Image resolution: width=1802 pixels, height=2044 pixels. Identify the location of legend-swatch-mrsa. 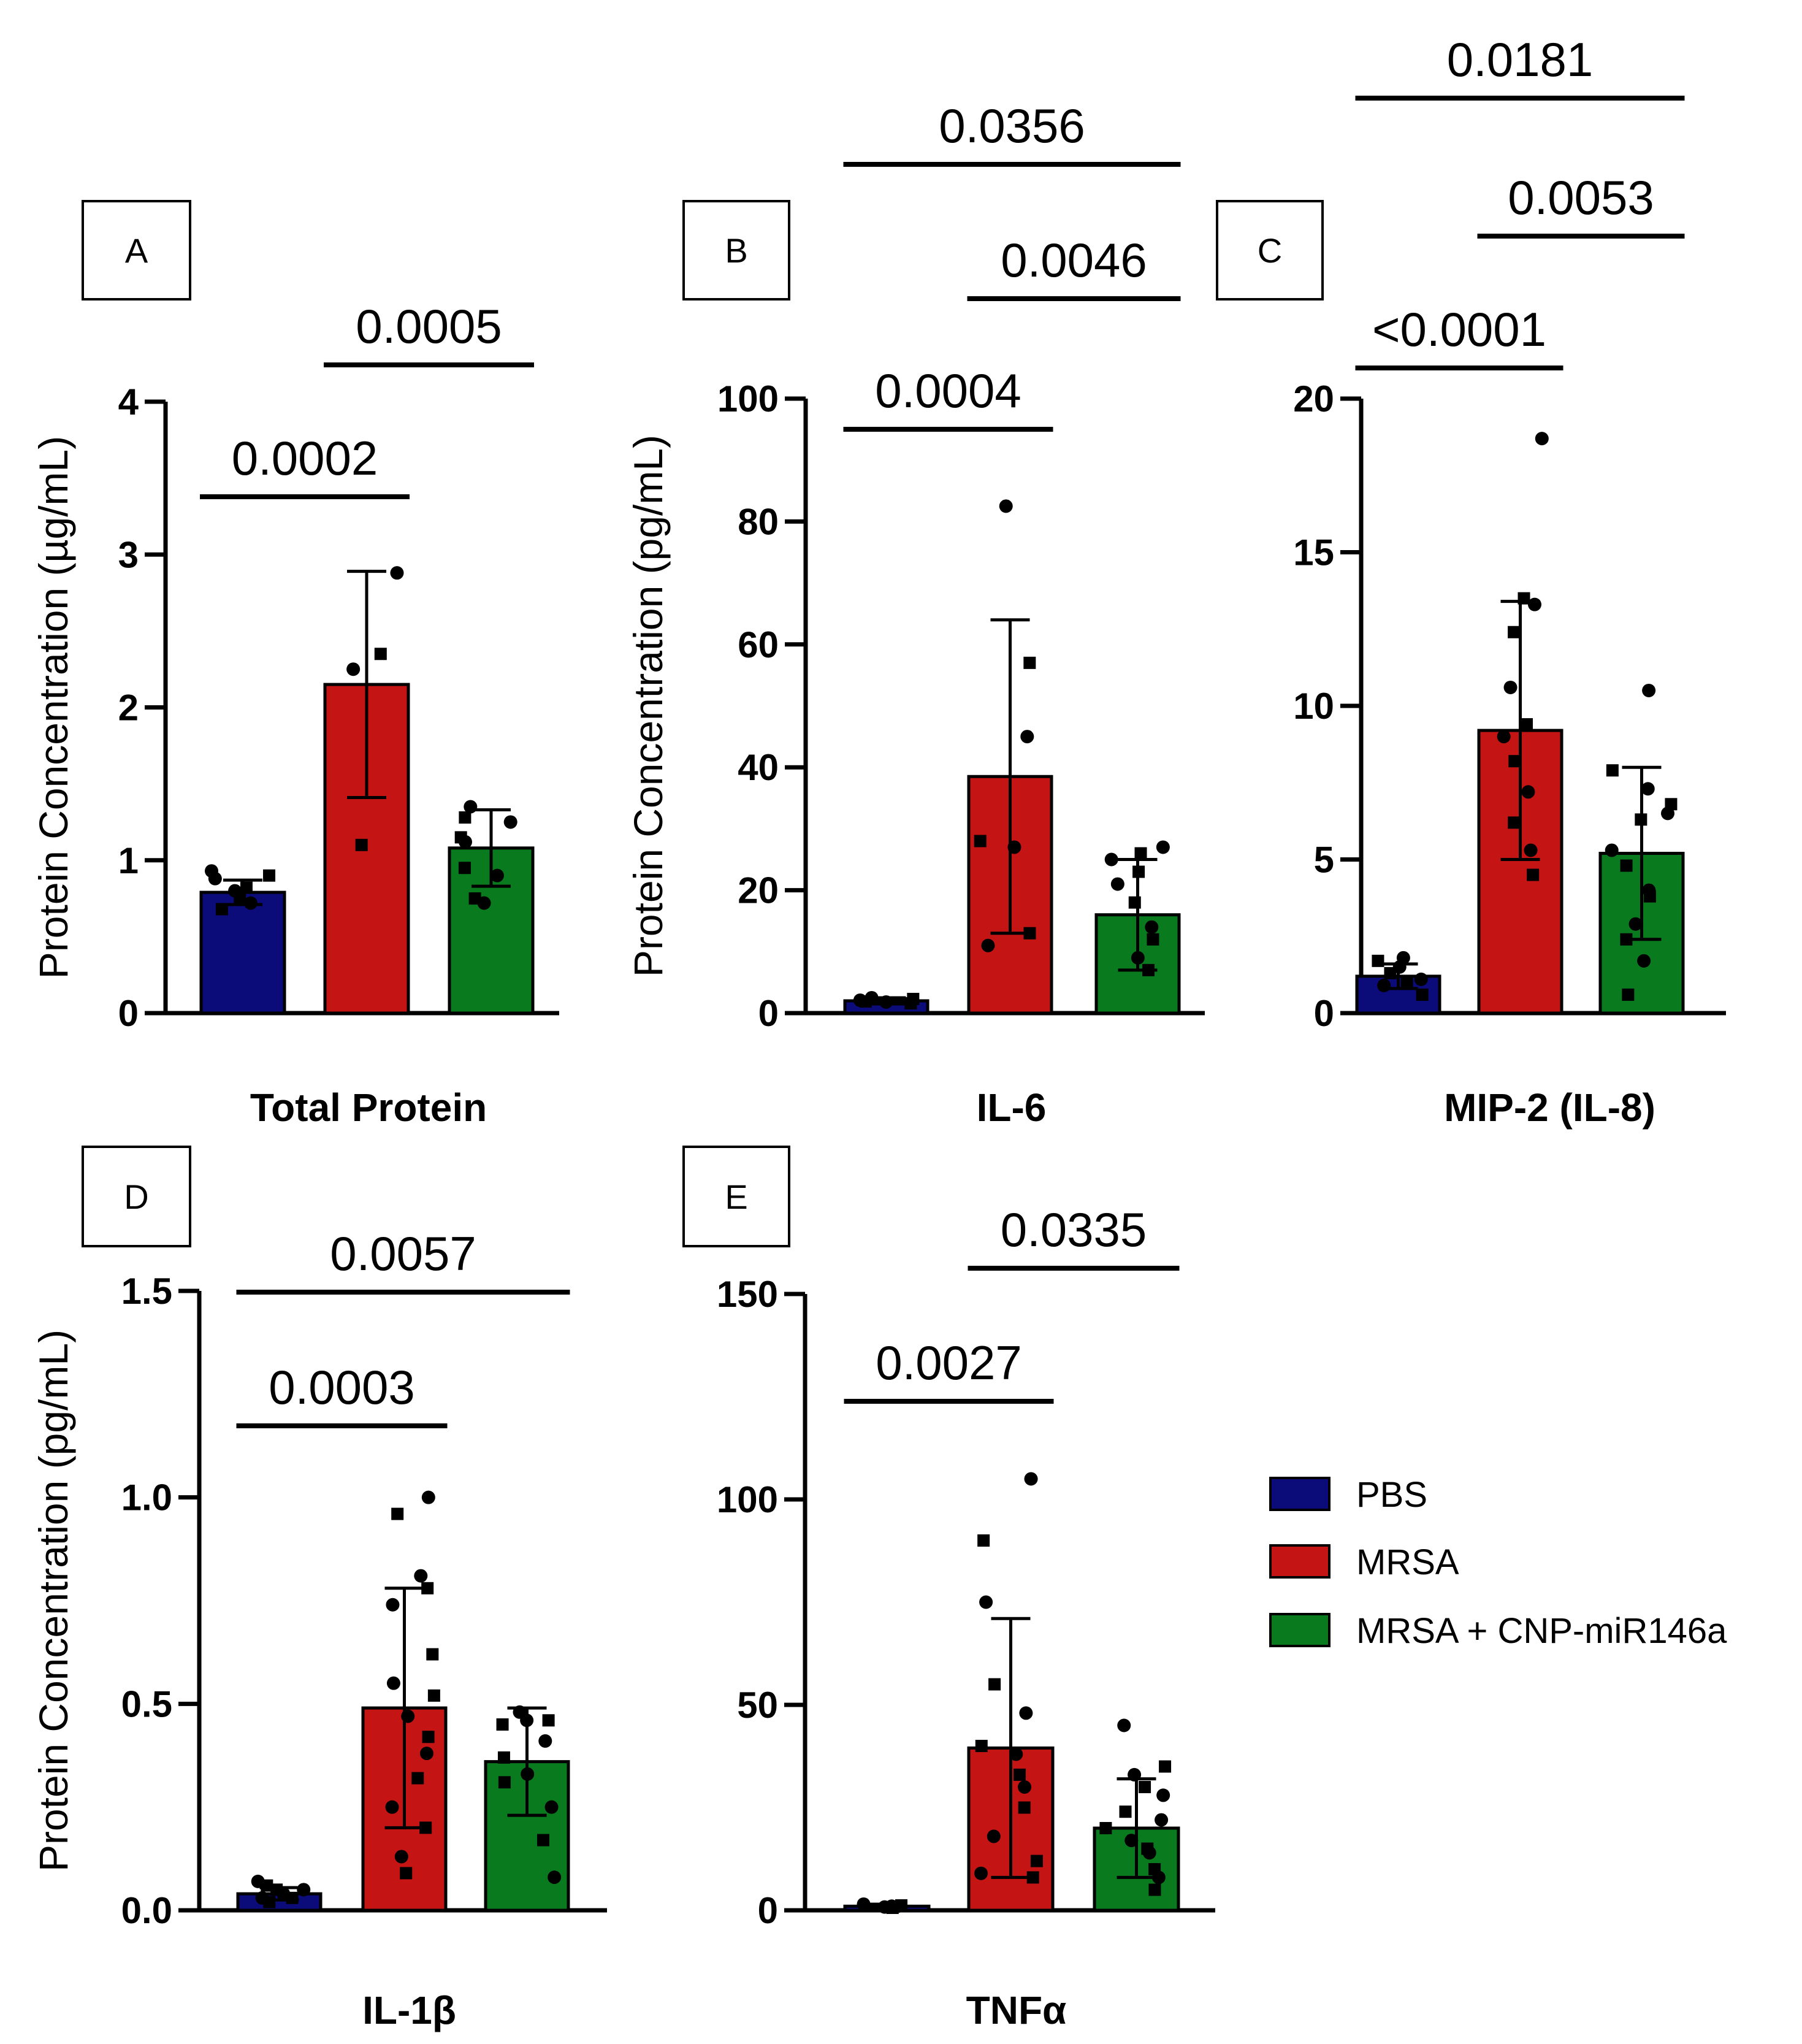
(1300, 1561).